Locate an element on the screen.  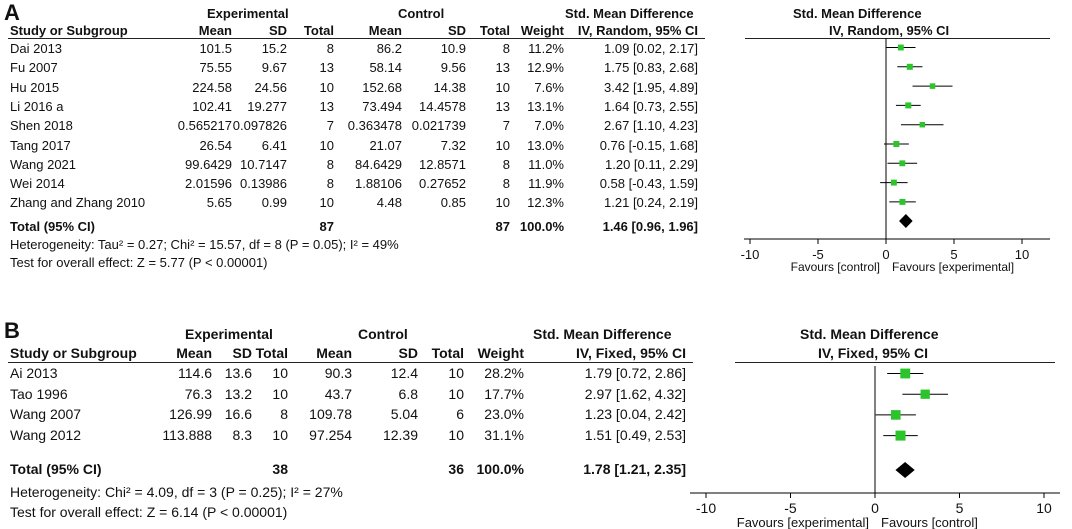
study-name: Wei 2014 is located at coordinates (37, 184).